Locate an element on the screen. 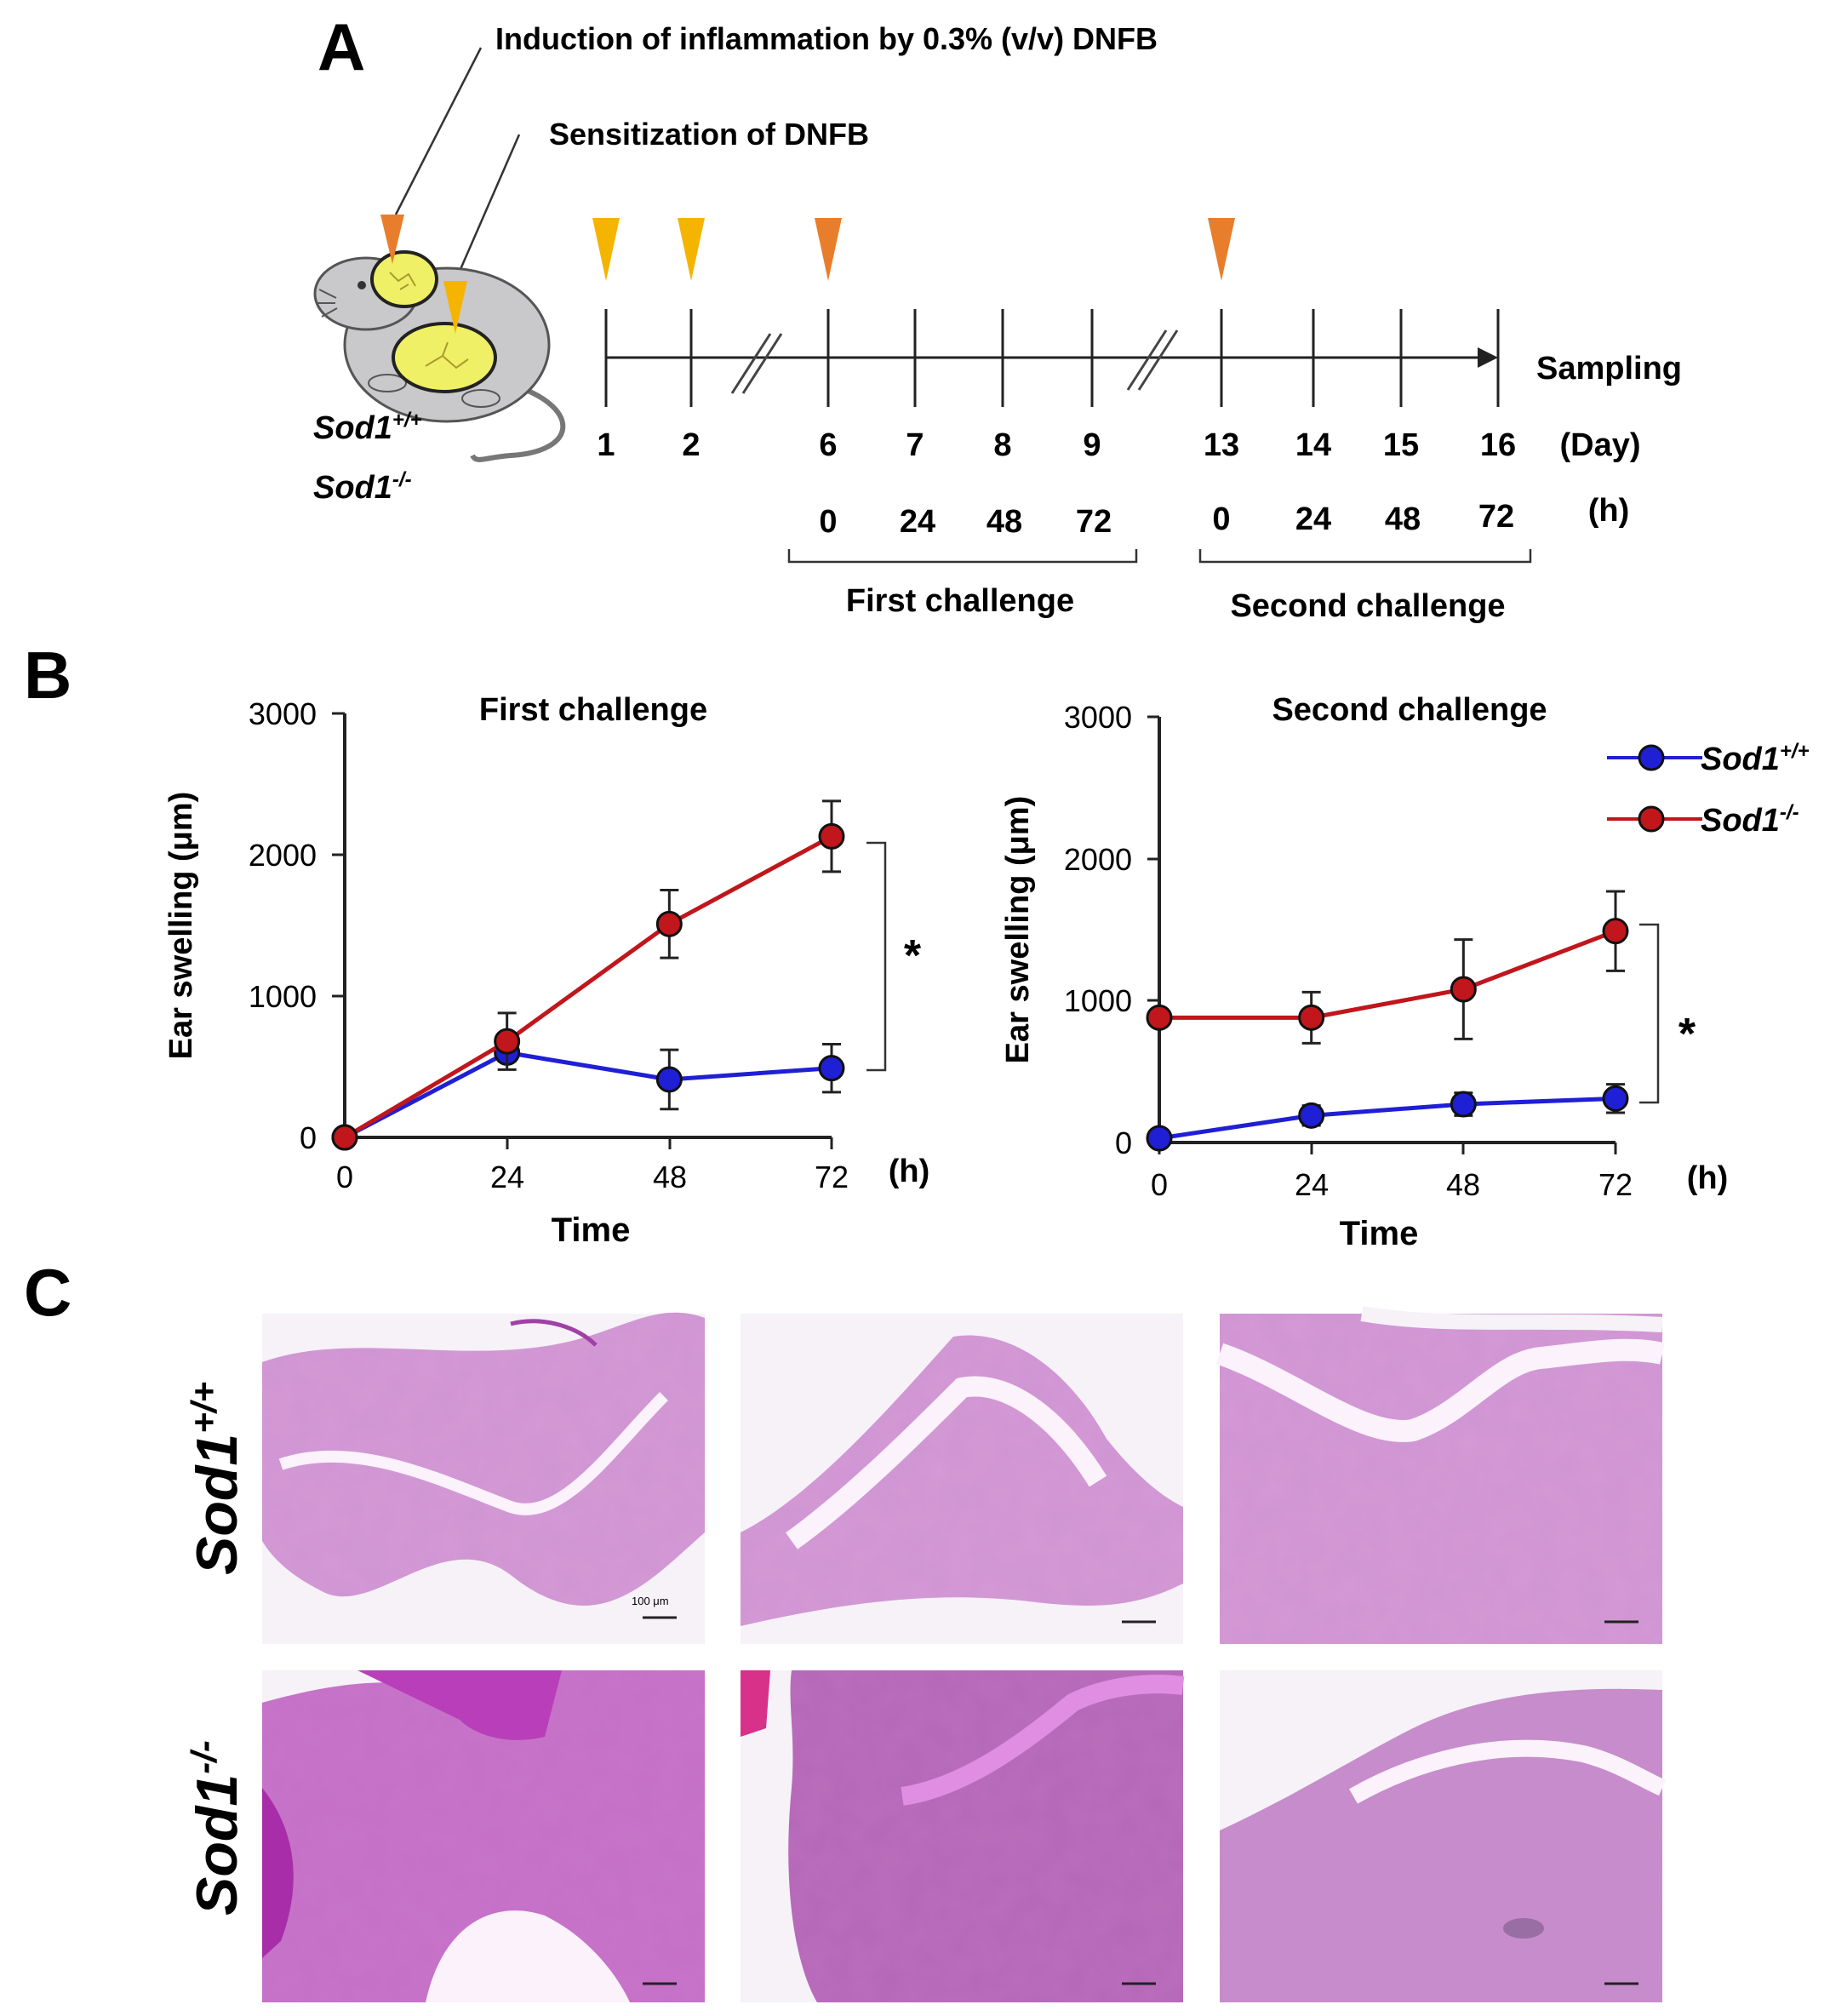 This screenshot has height=2016, width=1830. annotation-sensitization: Sensitization of DNFB is located at coordinates (709, 134).